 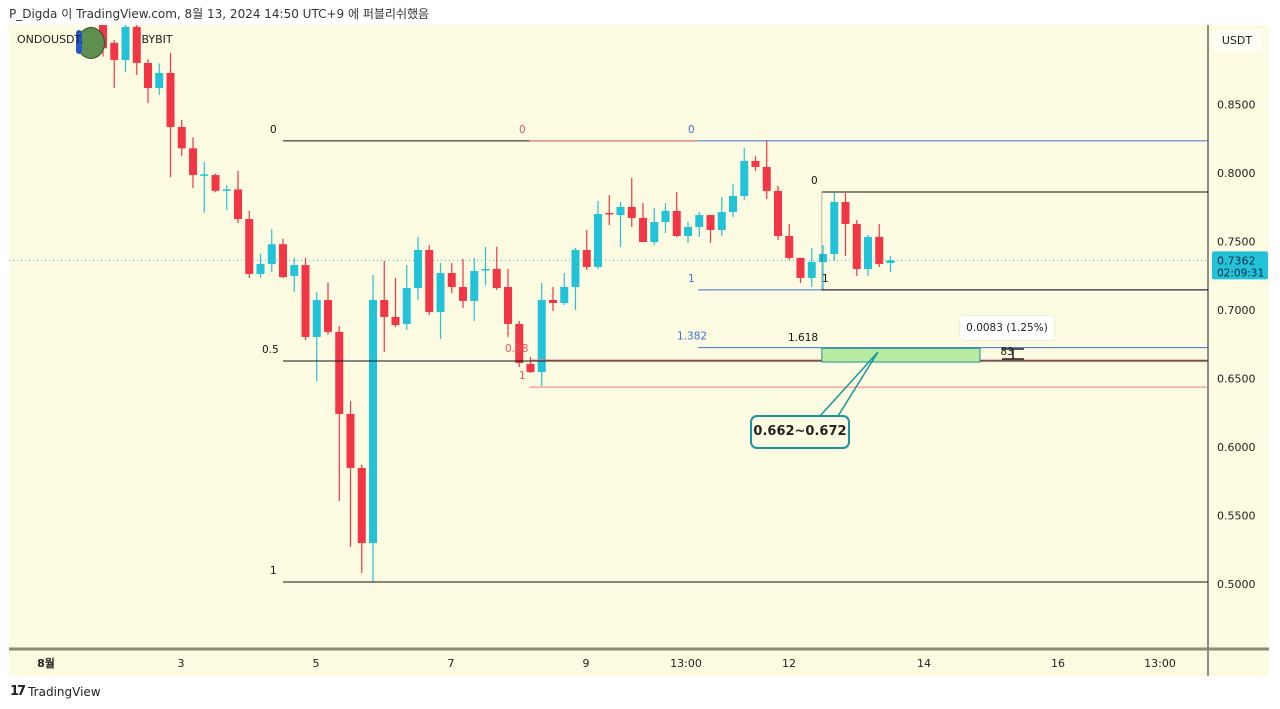 What do you see at coordinates (46, 663) in the screenshot?
I see `time-tick-label: 8월` at bounding box center [46, 663].